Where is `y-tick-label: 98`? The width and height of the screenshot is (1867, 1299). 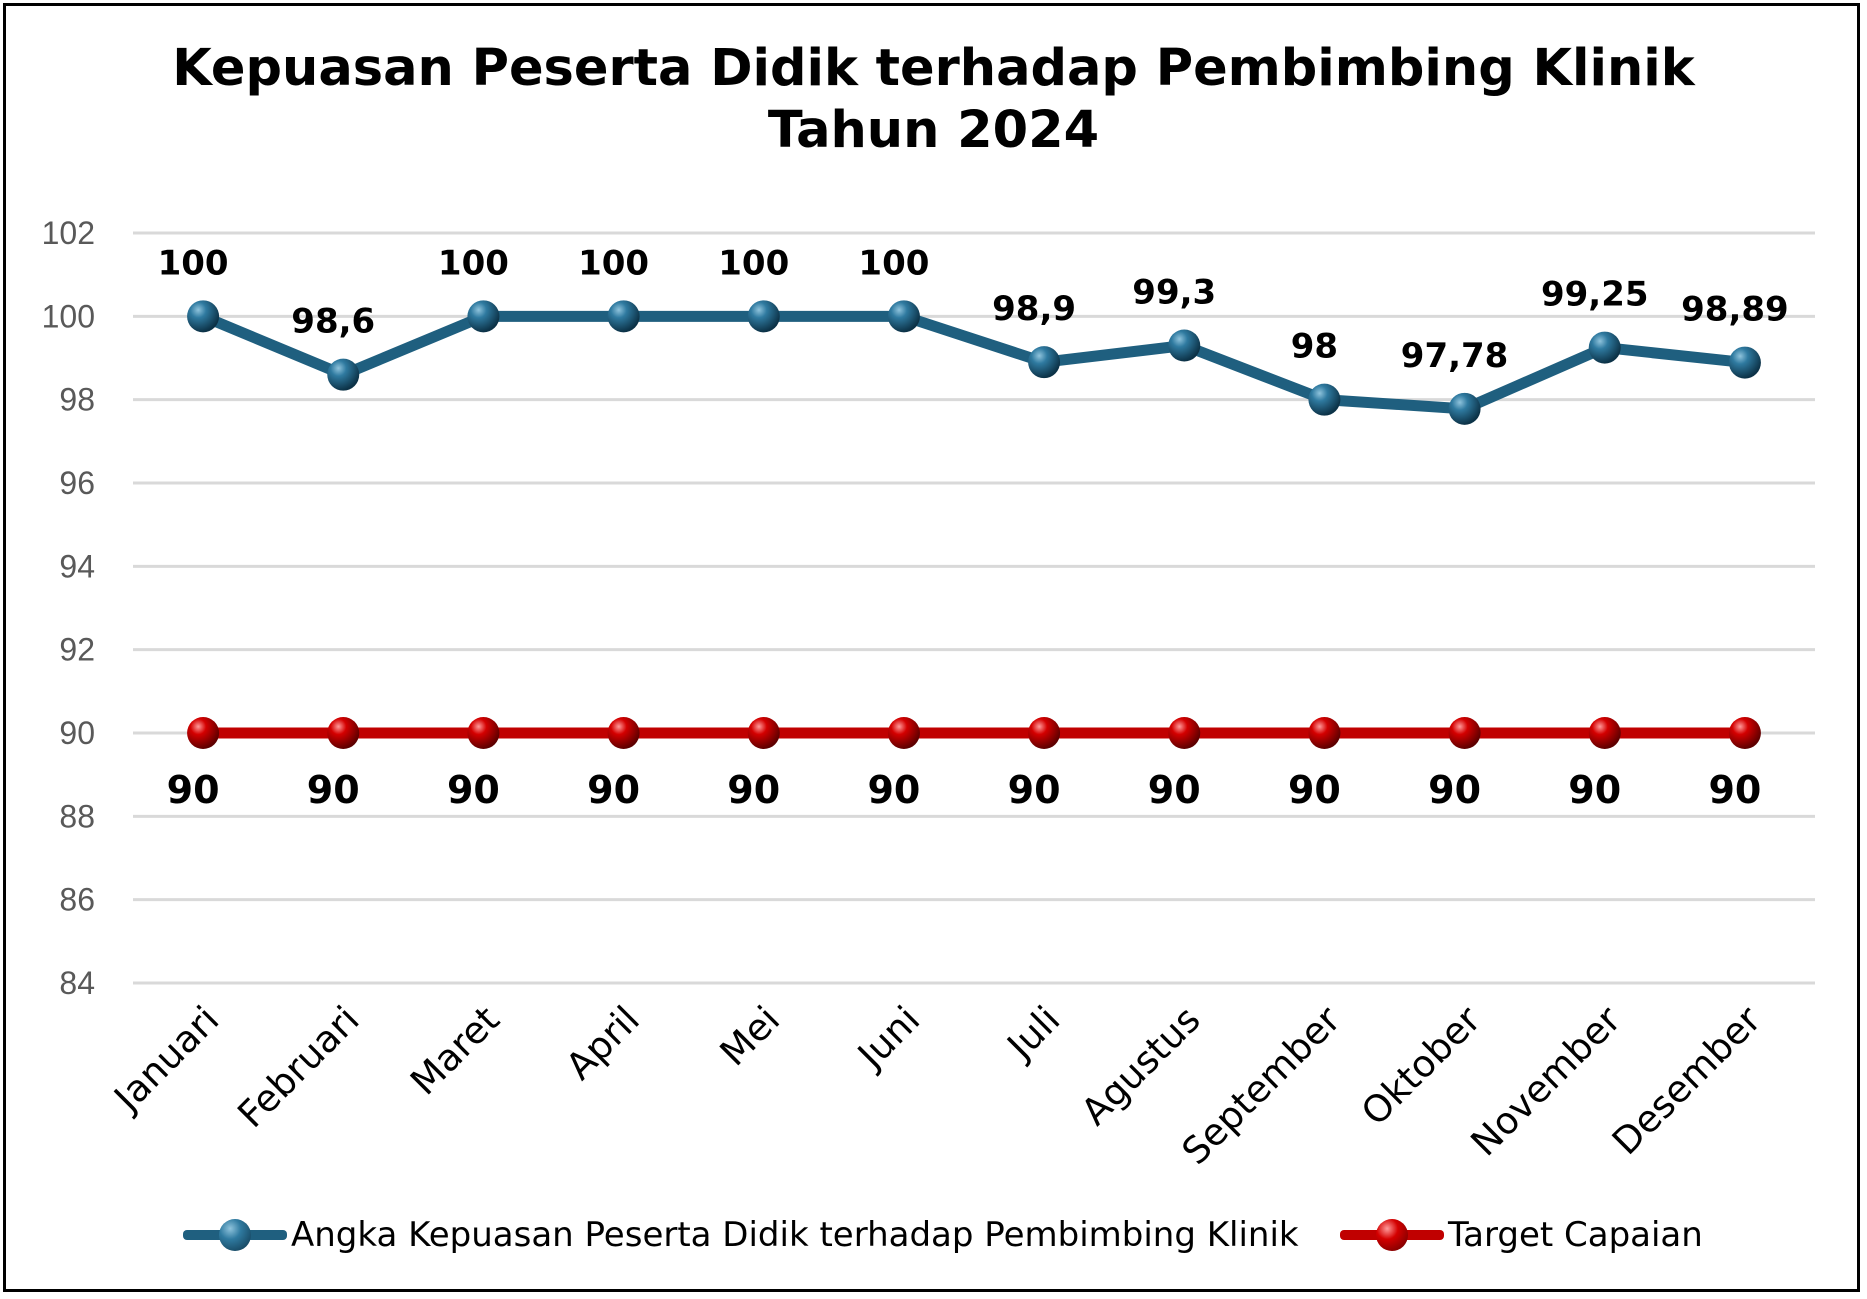
y-tick-label: 98 is located at coordinates (77, 400).